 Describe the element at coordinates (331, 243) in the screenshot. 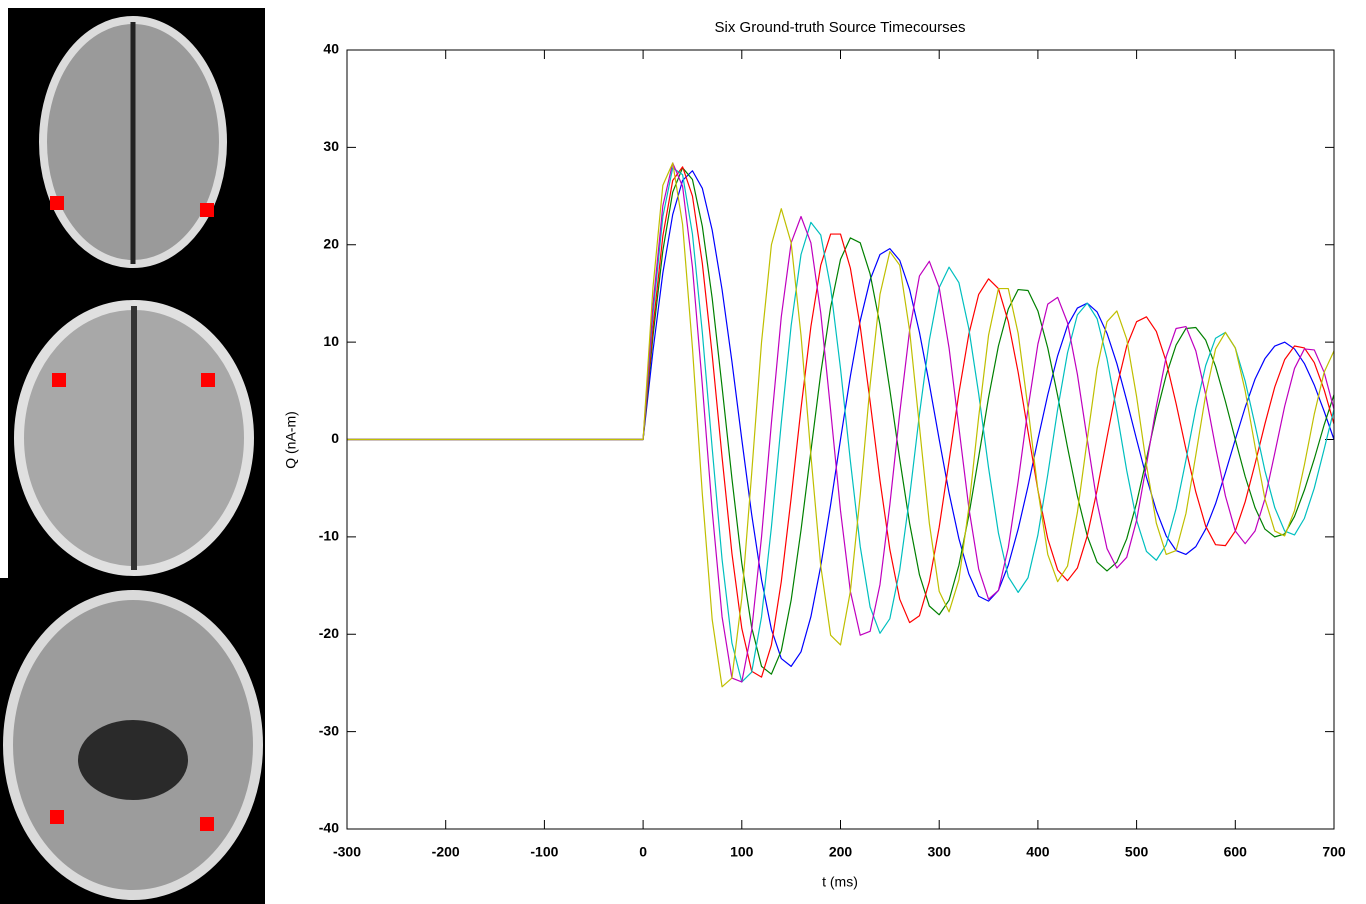

I see `y-tick-label: 20` at that location.